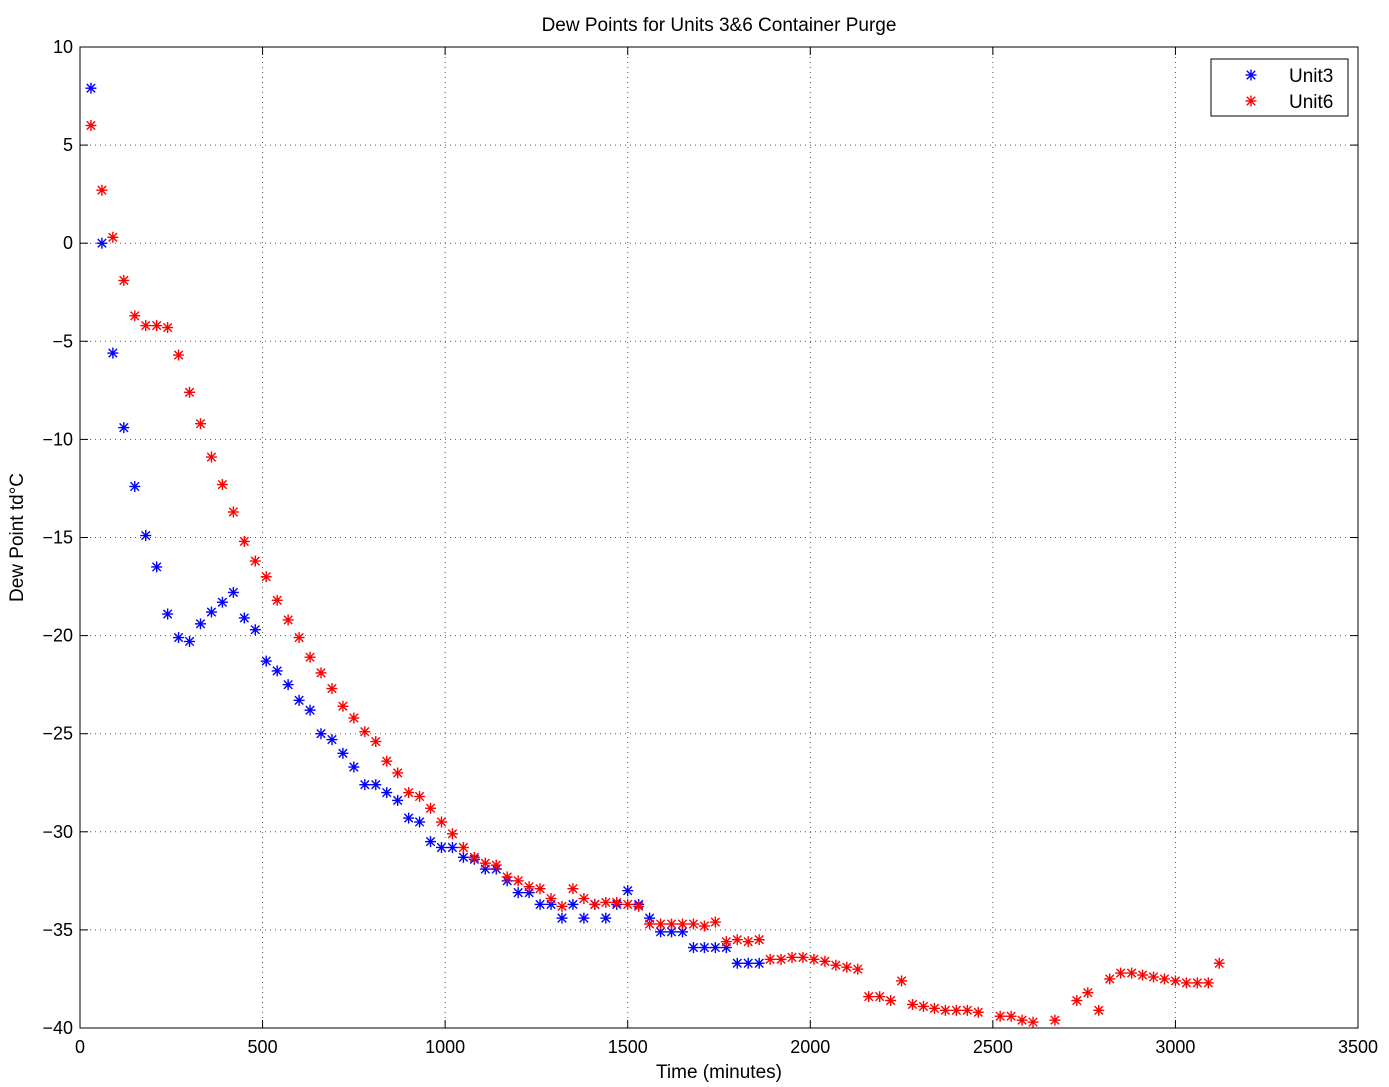  Describe the element at coordinates (1311, 102) in the screenshot. I see `legend-label: Unit6` at that location.